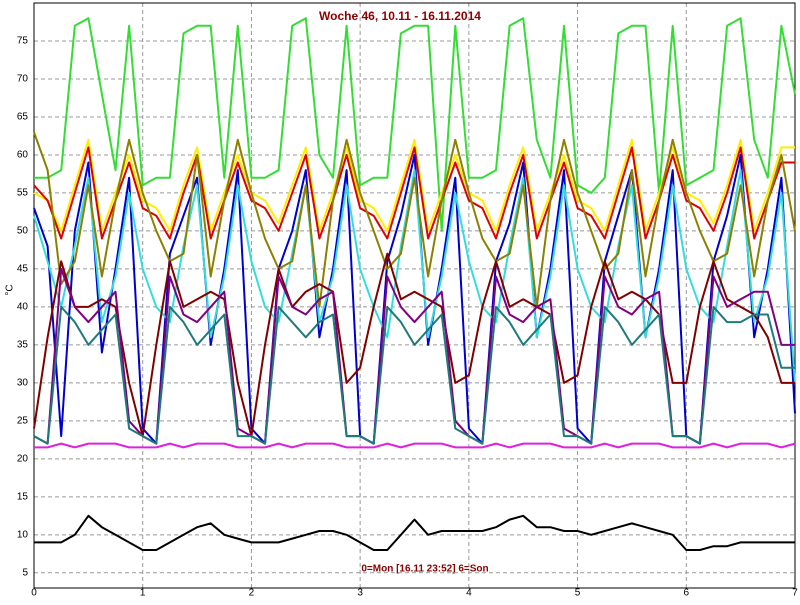 This screenshot has height=605, width=800. I want to click on y-tick-label: 45, so click(23, 269).